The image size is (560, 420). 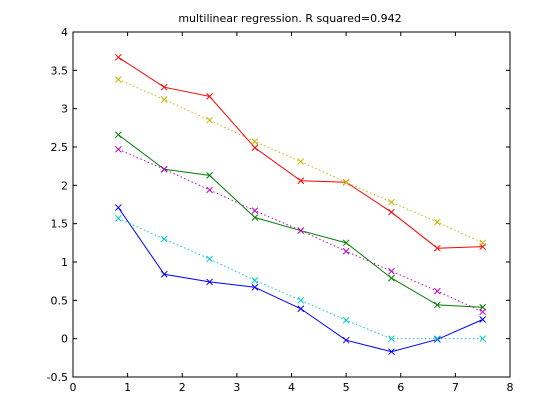 What do you see at coordinates (182, 387) in the screenshot?
I see `x-tick-label: 2` at bounding box center [182, 387].